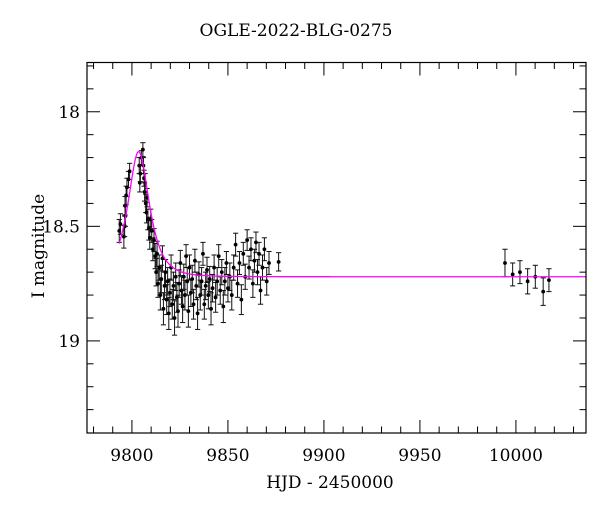 The height and width of the screenshot is (516, 600). What do you see at coordinates (323, 456) in the screenshot?
I see `x-tick-label: 9900` at bounding box center [323, 456].